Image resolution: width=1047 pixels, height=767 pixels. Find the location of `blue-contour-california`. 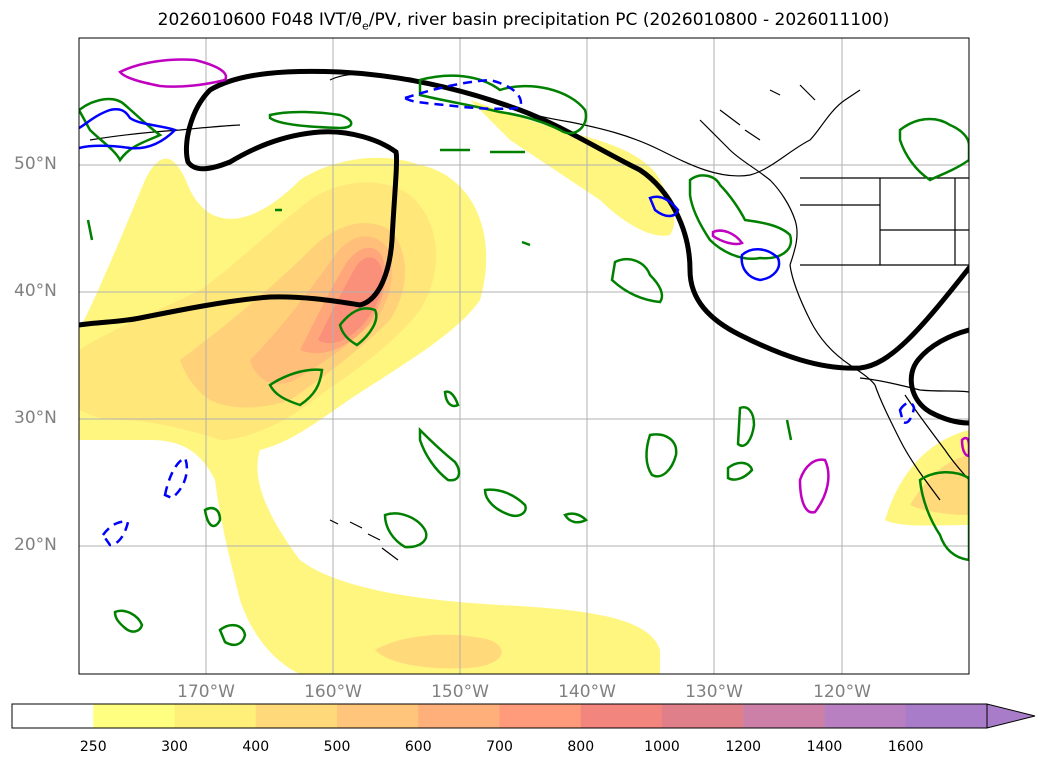

blue-contour-california is located at coordinates (760, 265).